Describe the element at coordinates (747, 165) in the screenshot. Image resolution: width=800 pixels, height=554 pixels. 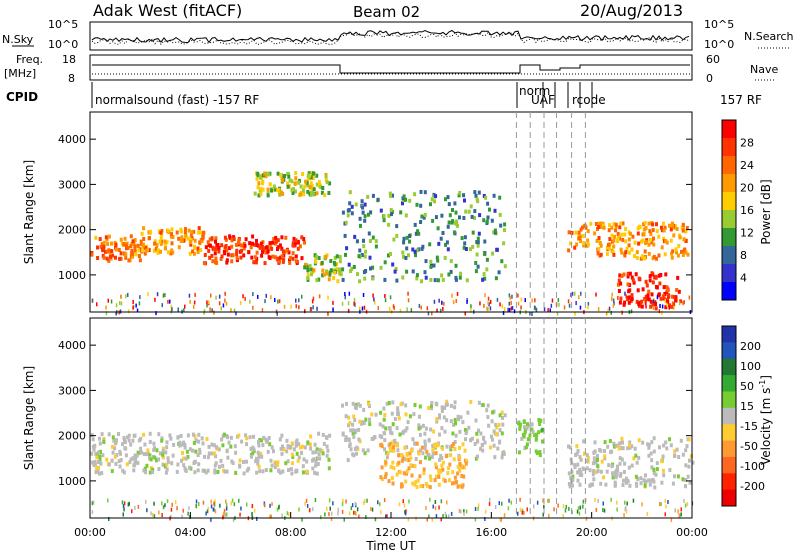
I see `colorbar-tick-label: 24` at that location.